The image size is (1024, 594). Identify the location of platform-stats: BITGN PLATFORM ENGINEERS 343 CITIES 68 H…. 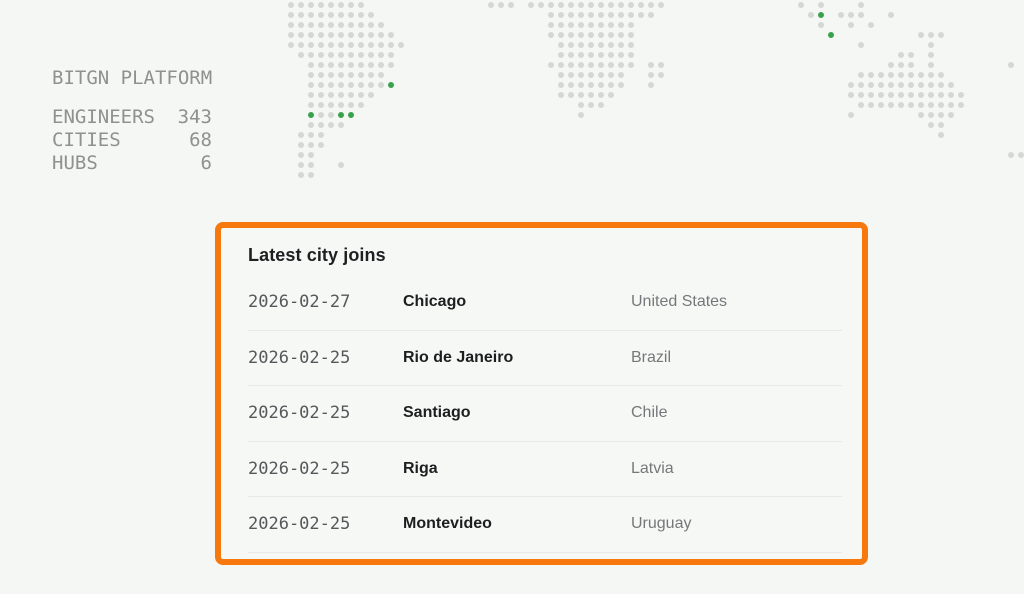
(132, 121).